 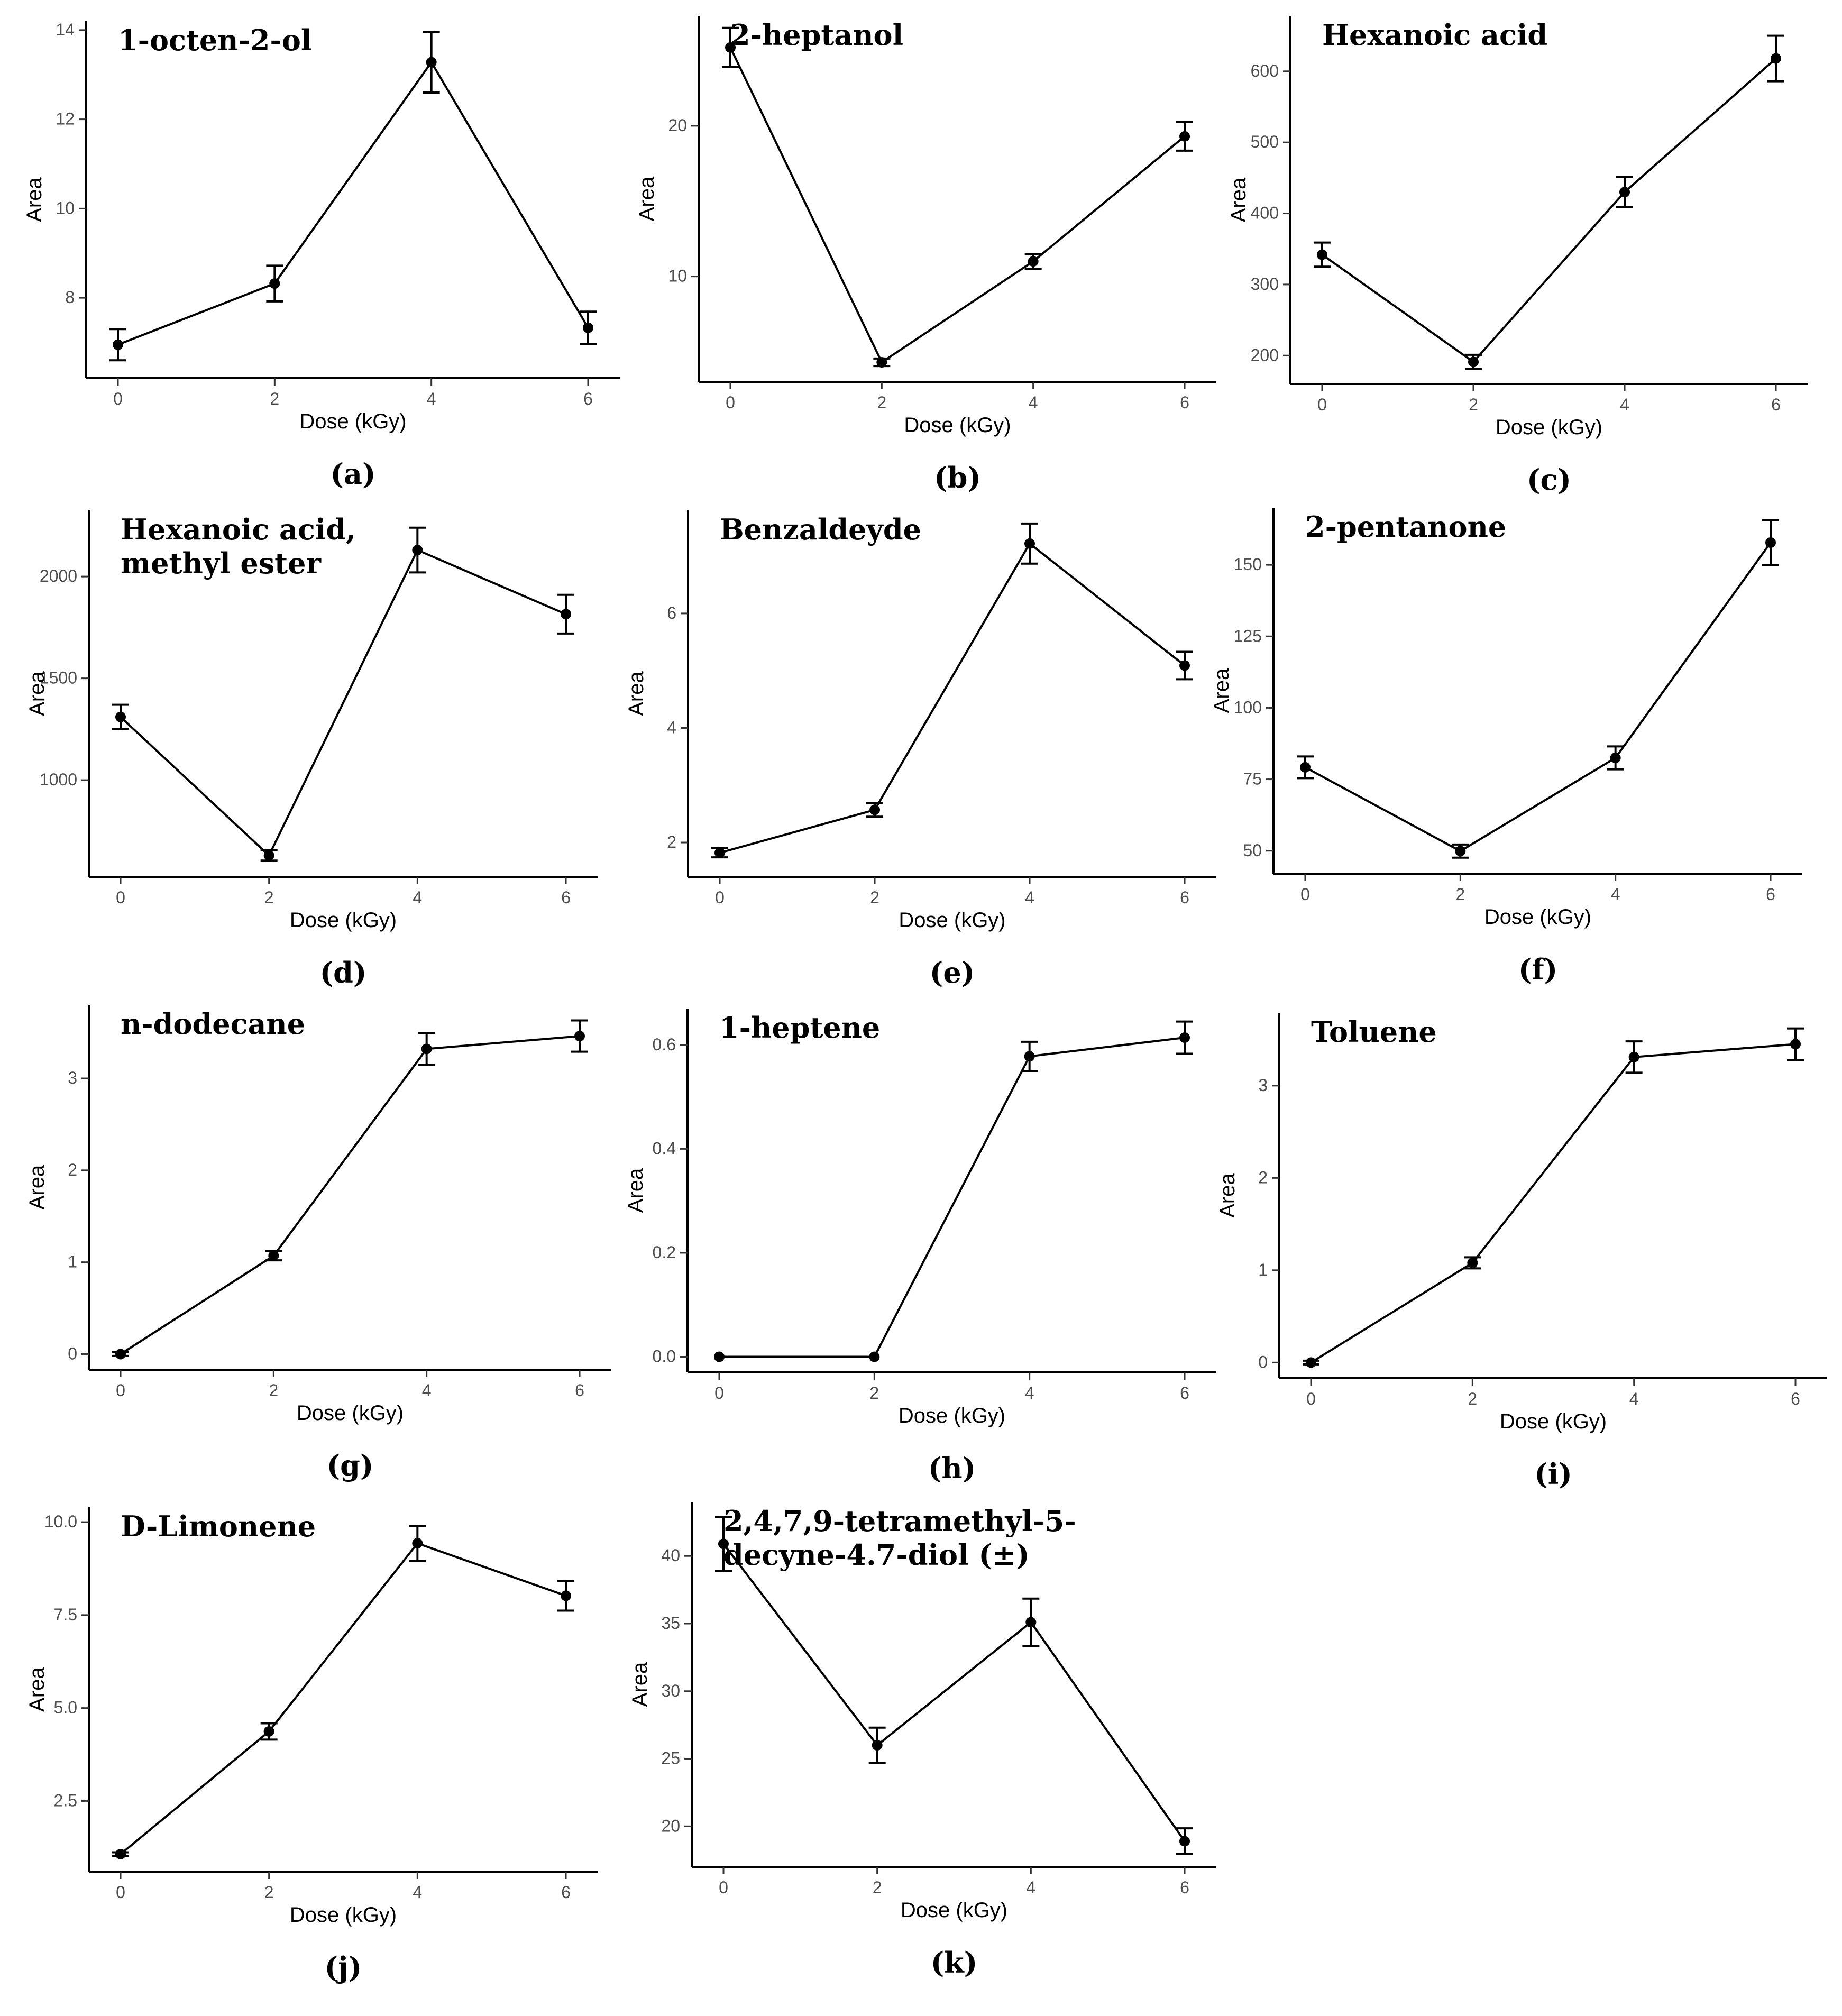 I want to click on panel-title: 1-octen-2-ol, so click(x=214, y=40).